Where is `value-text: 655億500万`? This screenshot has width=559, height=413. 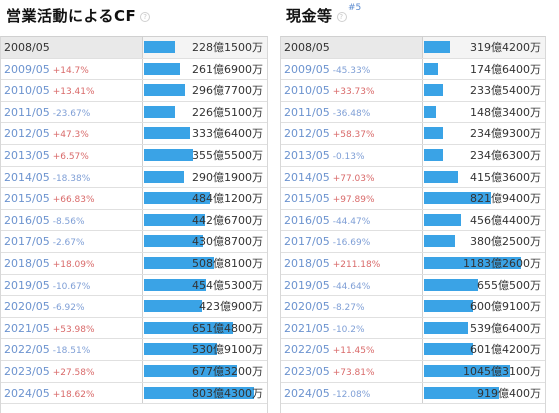 value-text: 655億500万 is located at coordinates (509, 285).